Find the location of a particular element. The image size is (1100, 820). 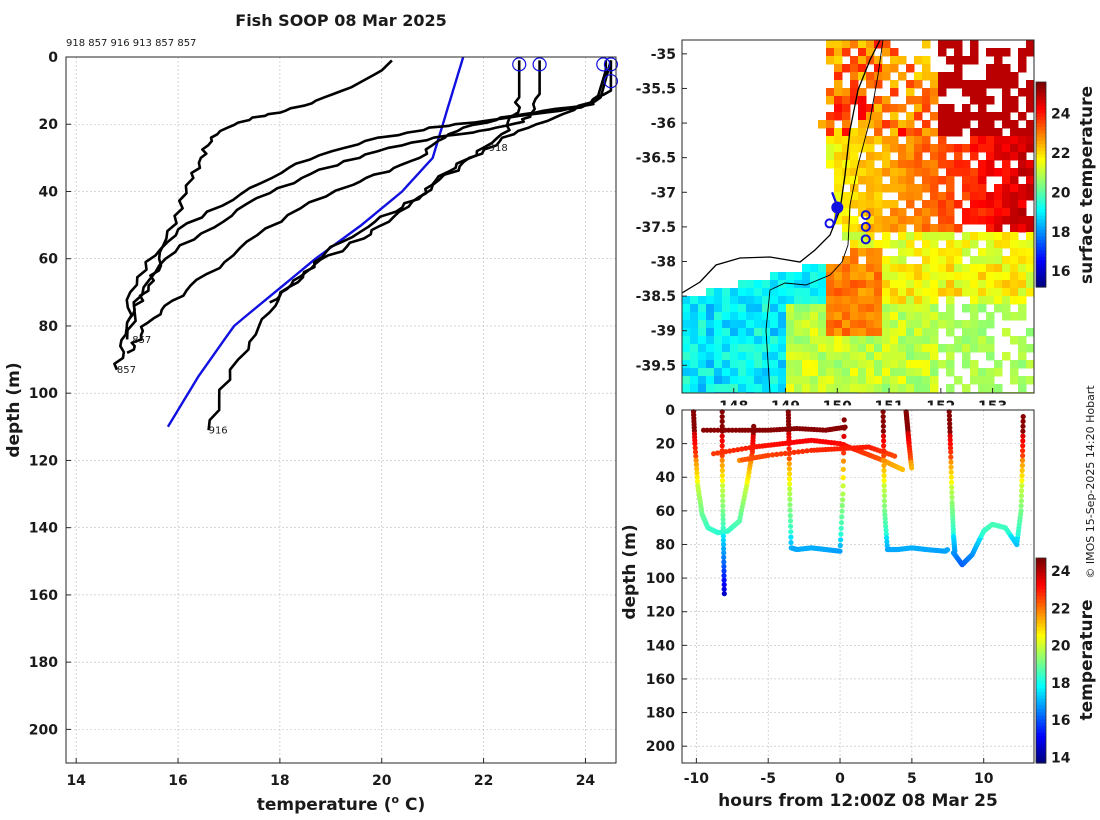

y-tick-label: 80 is located at coordinates (666, 545).